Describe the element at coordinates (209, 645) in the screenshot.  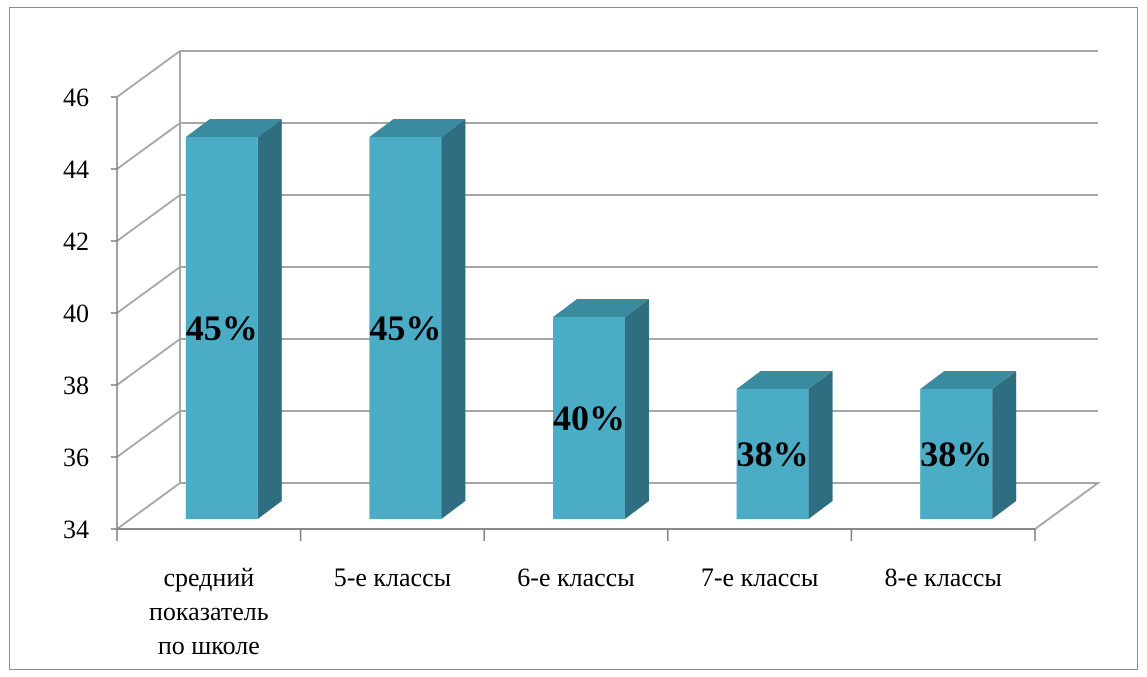
I see `category-label-line: по школе` at that location.